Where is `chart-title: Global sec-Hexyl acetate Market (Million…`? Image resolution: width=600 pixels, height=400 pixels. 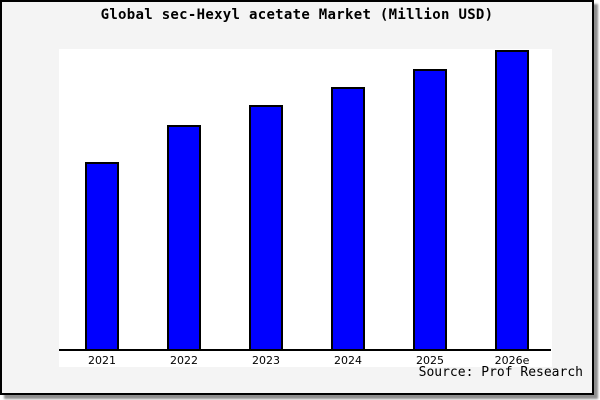
chart-title: Global sec-Hexyl acetate Market (Million… is located at coordinates (297, 15).